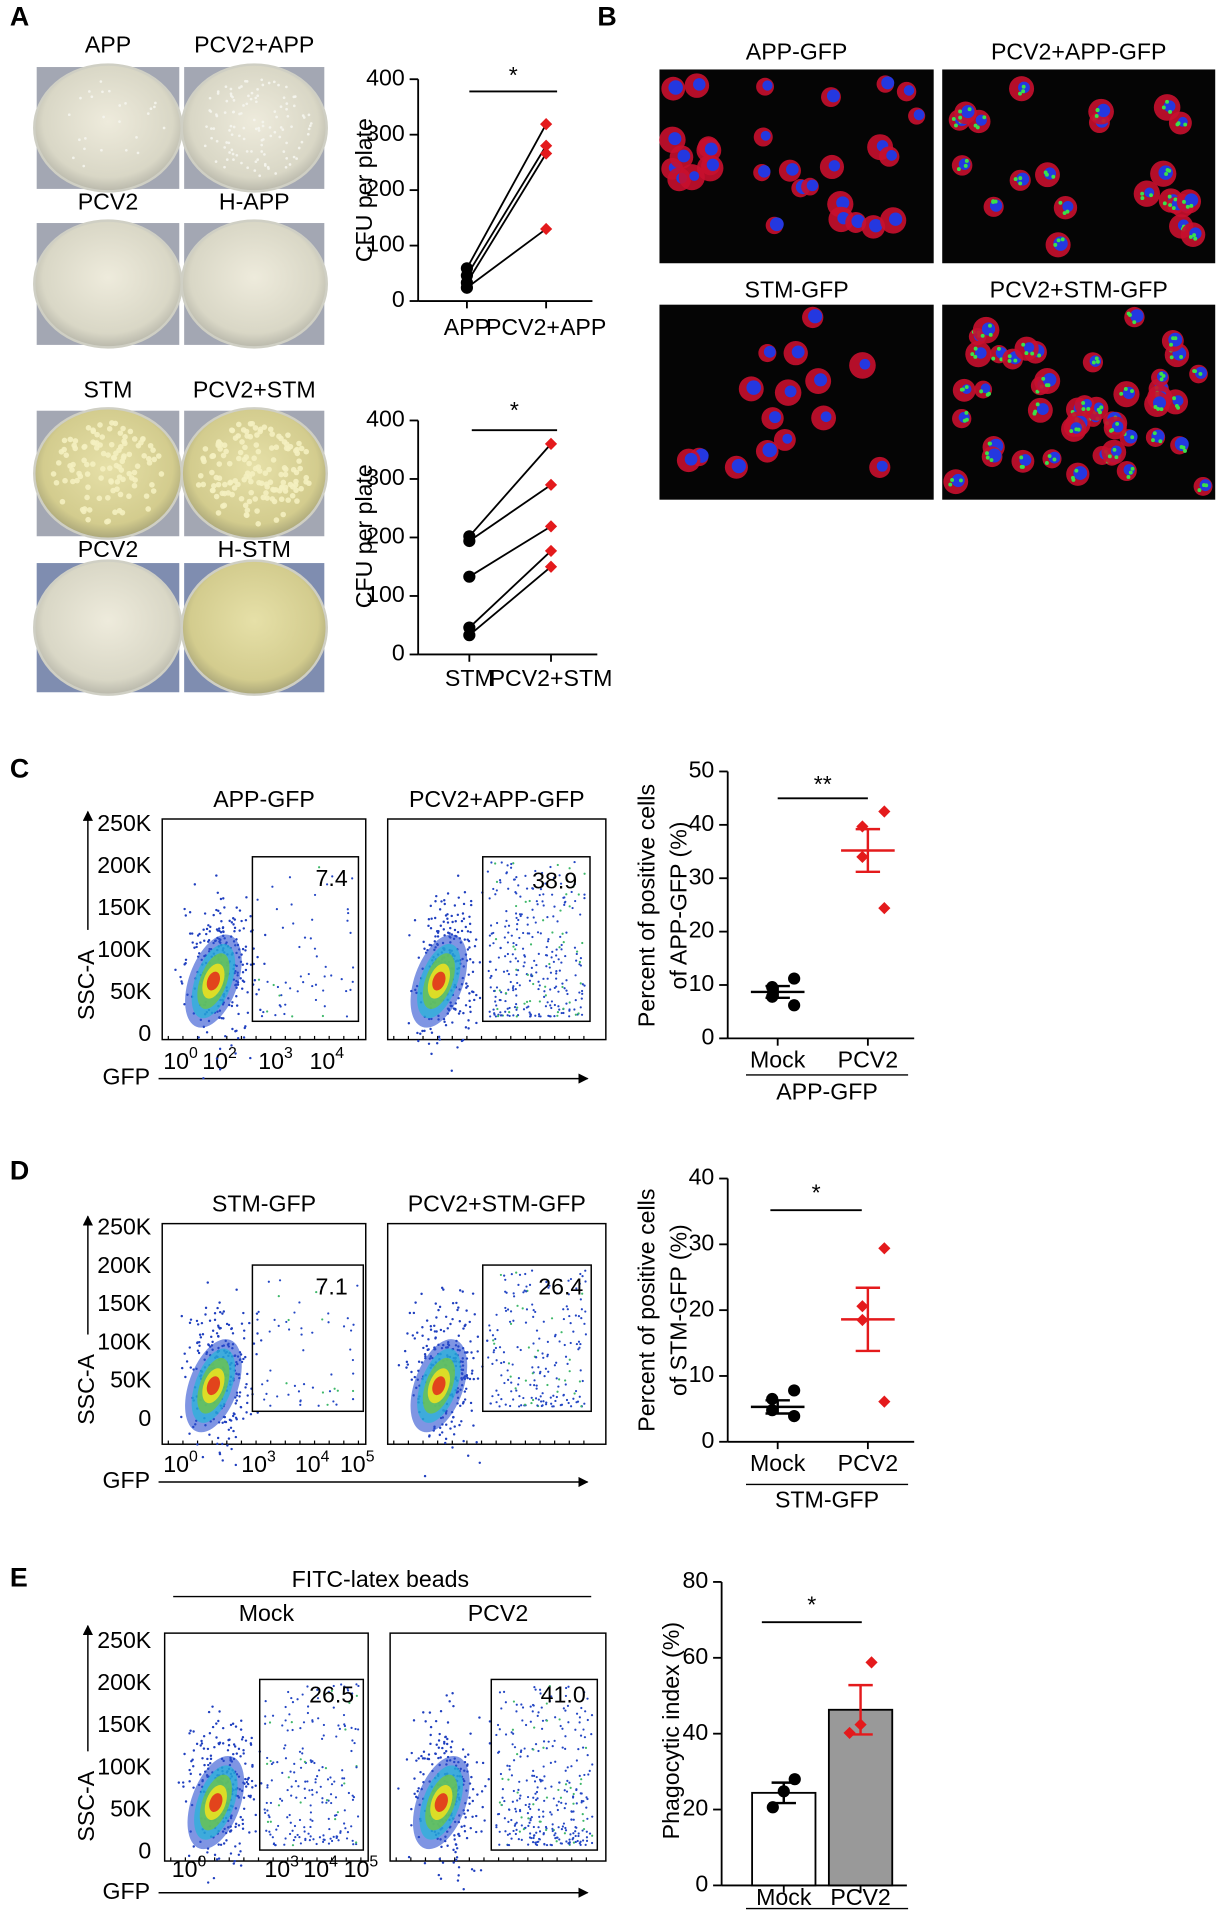  I want to click on micrograph-label: APP-GFP, so click(797, 52).